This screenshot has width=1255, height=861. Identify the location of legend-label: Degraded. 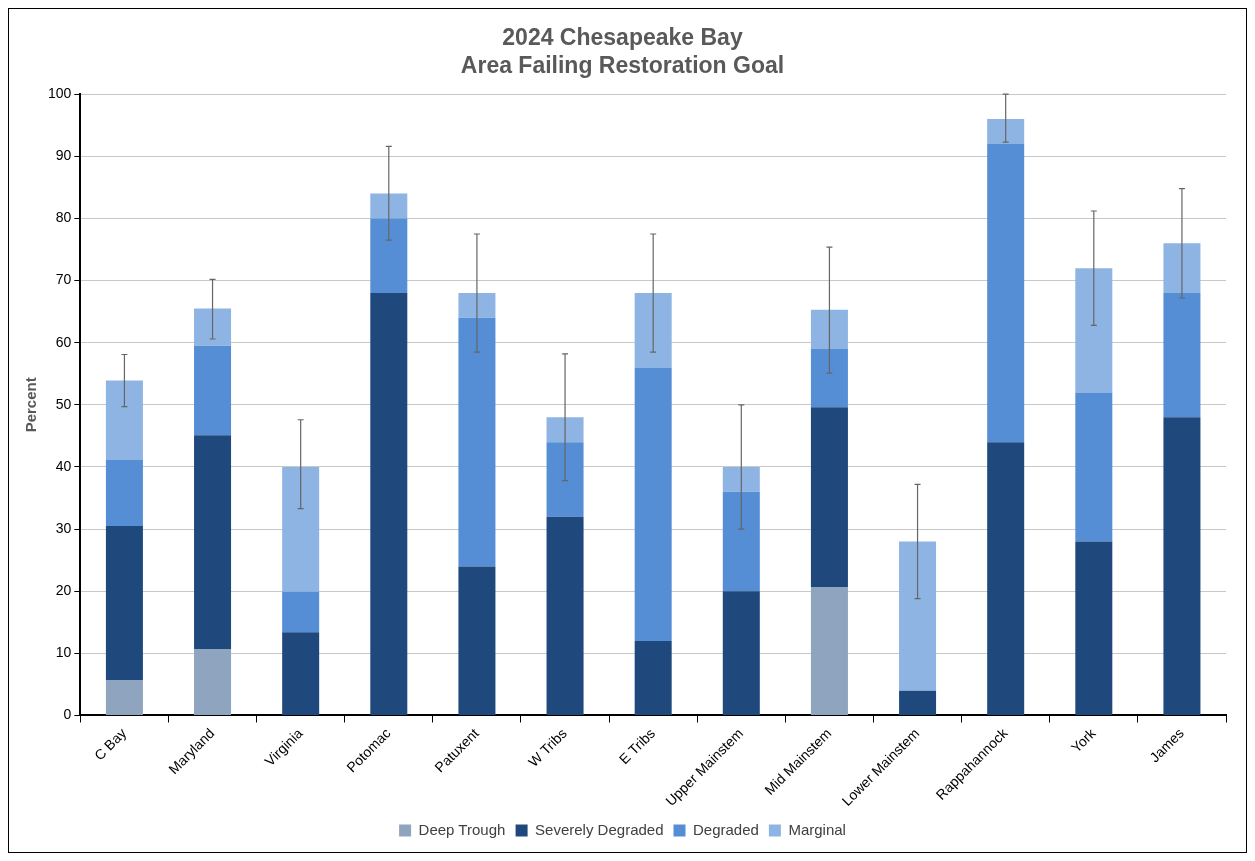
(726, 829).